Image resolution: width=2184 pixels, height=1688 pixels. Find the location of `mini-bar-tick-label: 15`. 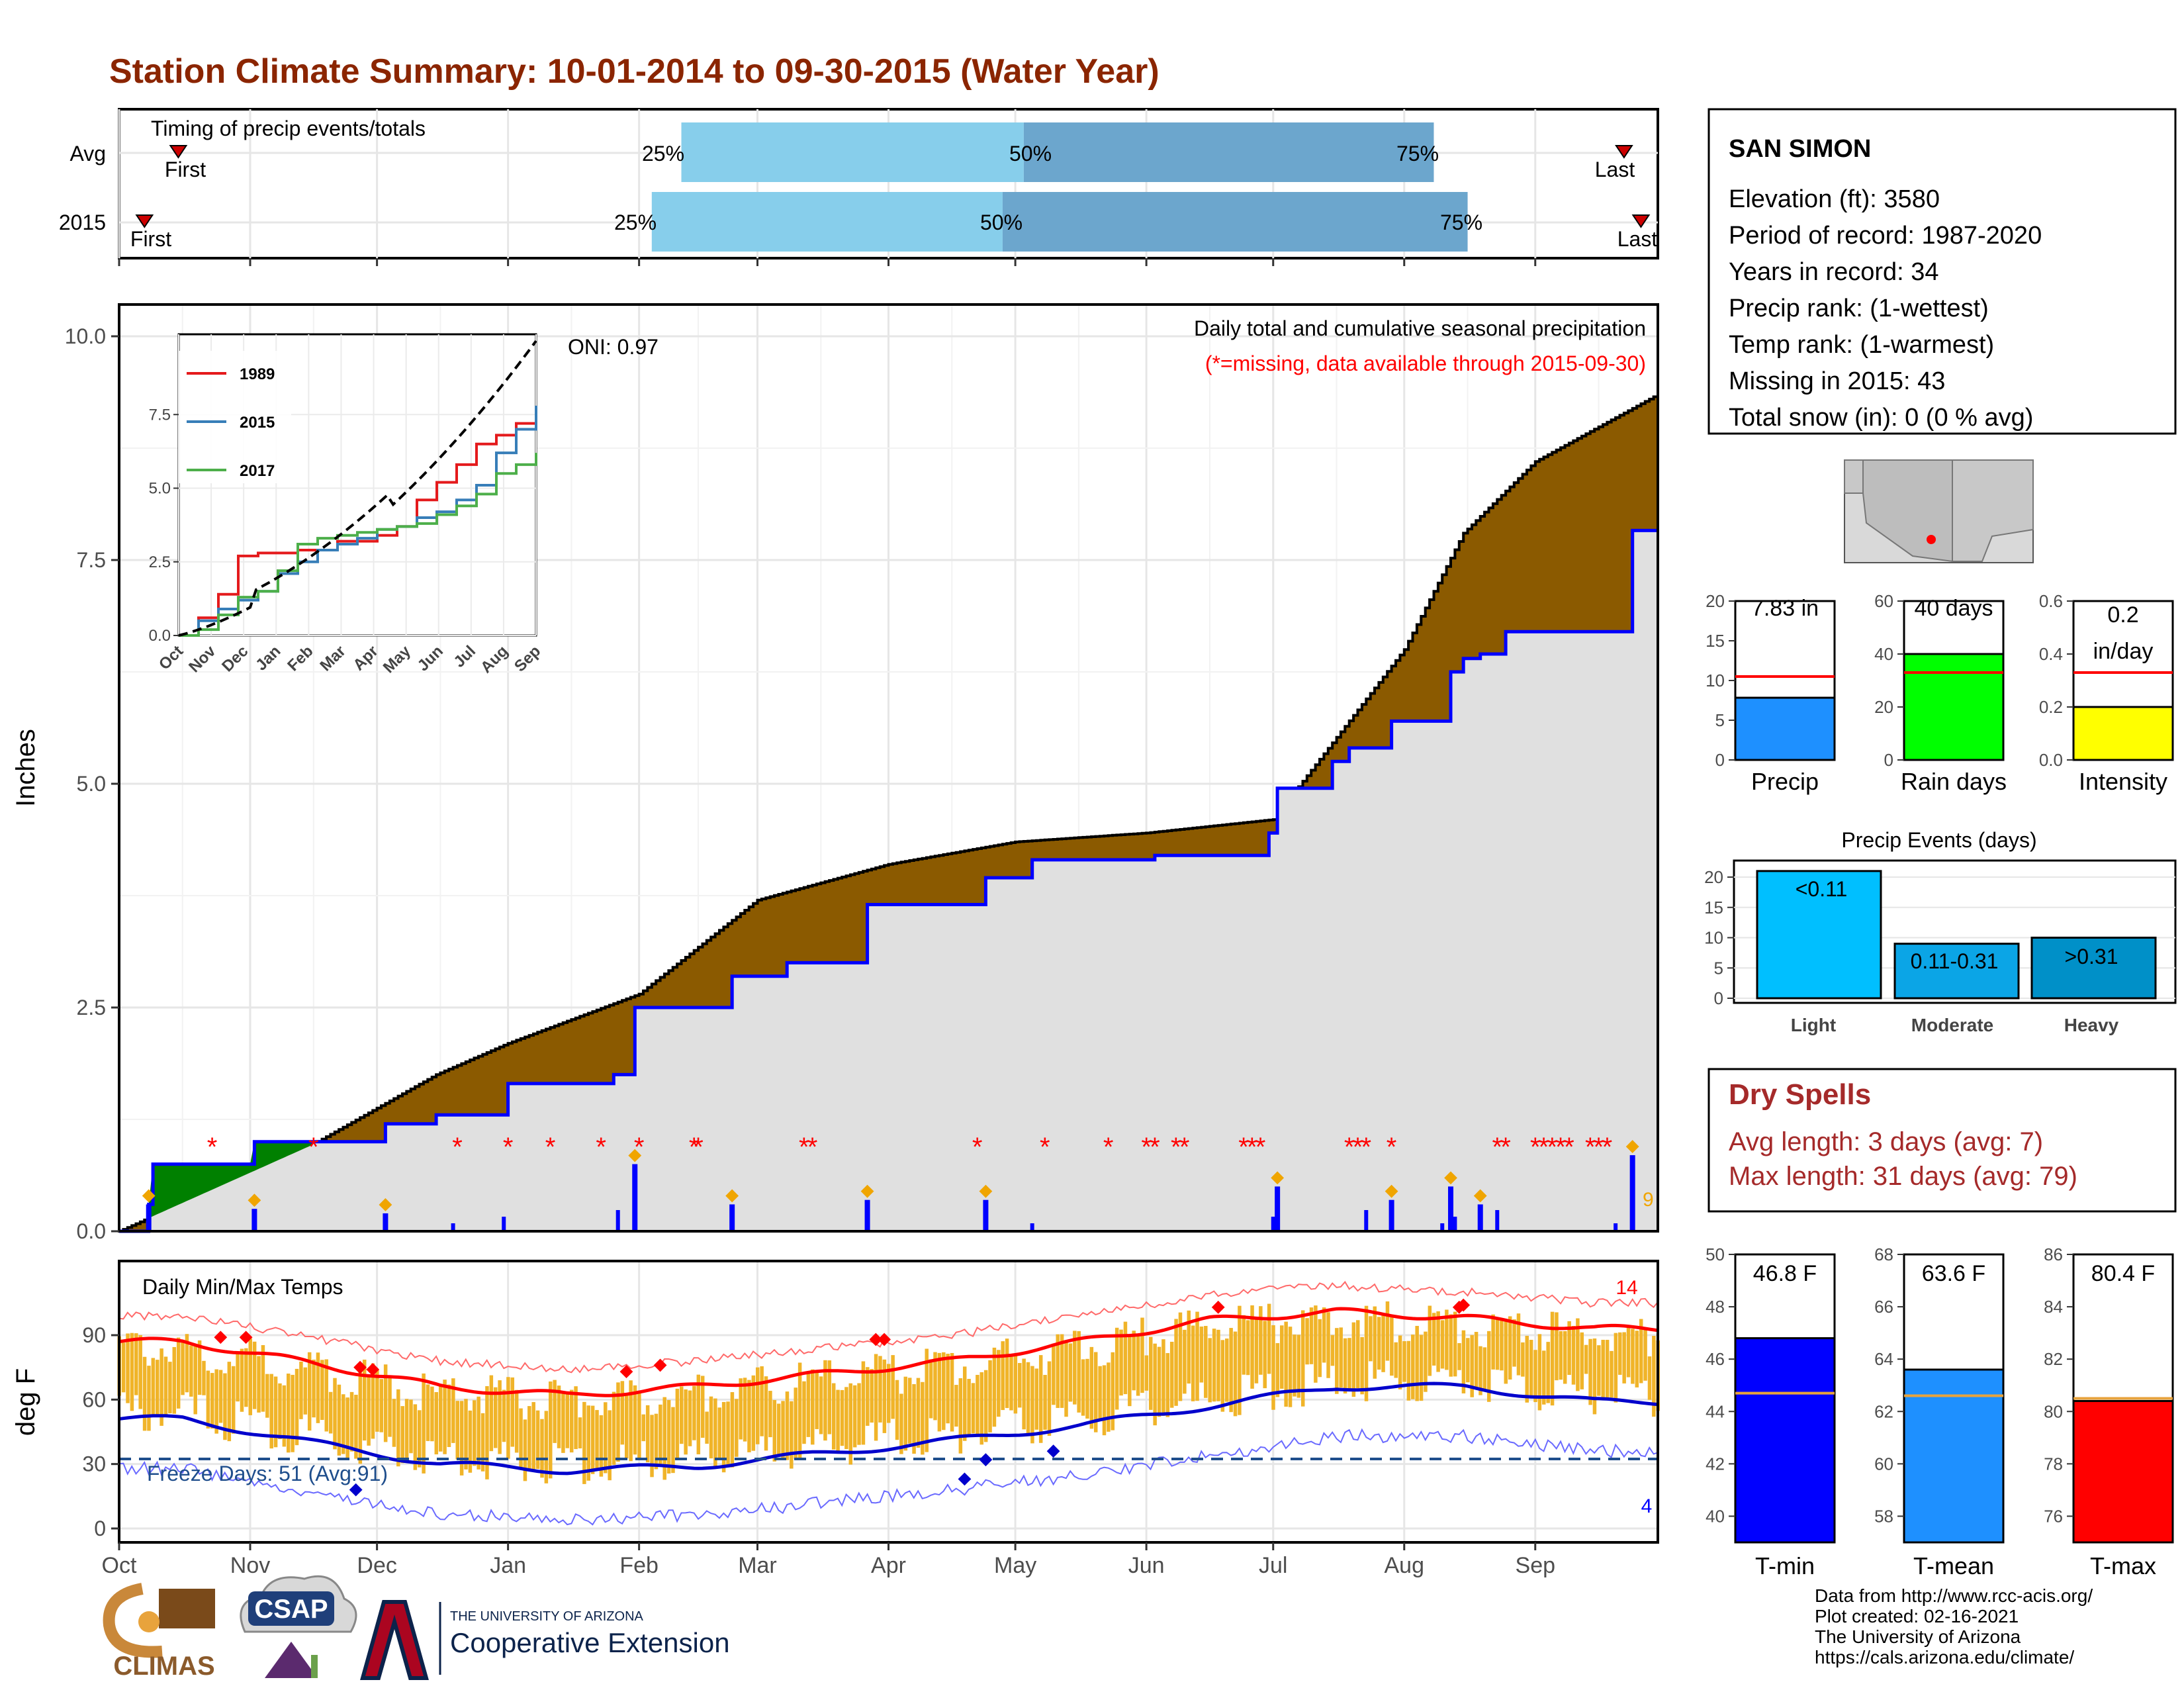

mini-bar-tick-label: 15 is located at coordinates (1715, 641).